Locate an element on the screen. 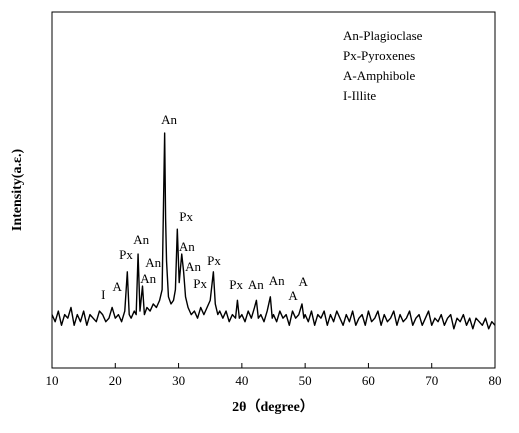 Image resolution: width=519 pixels, height=433 pixels. x-tick-label: 60 is located at coordinates (368, 380).